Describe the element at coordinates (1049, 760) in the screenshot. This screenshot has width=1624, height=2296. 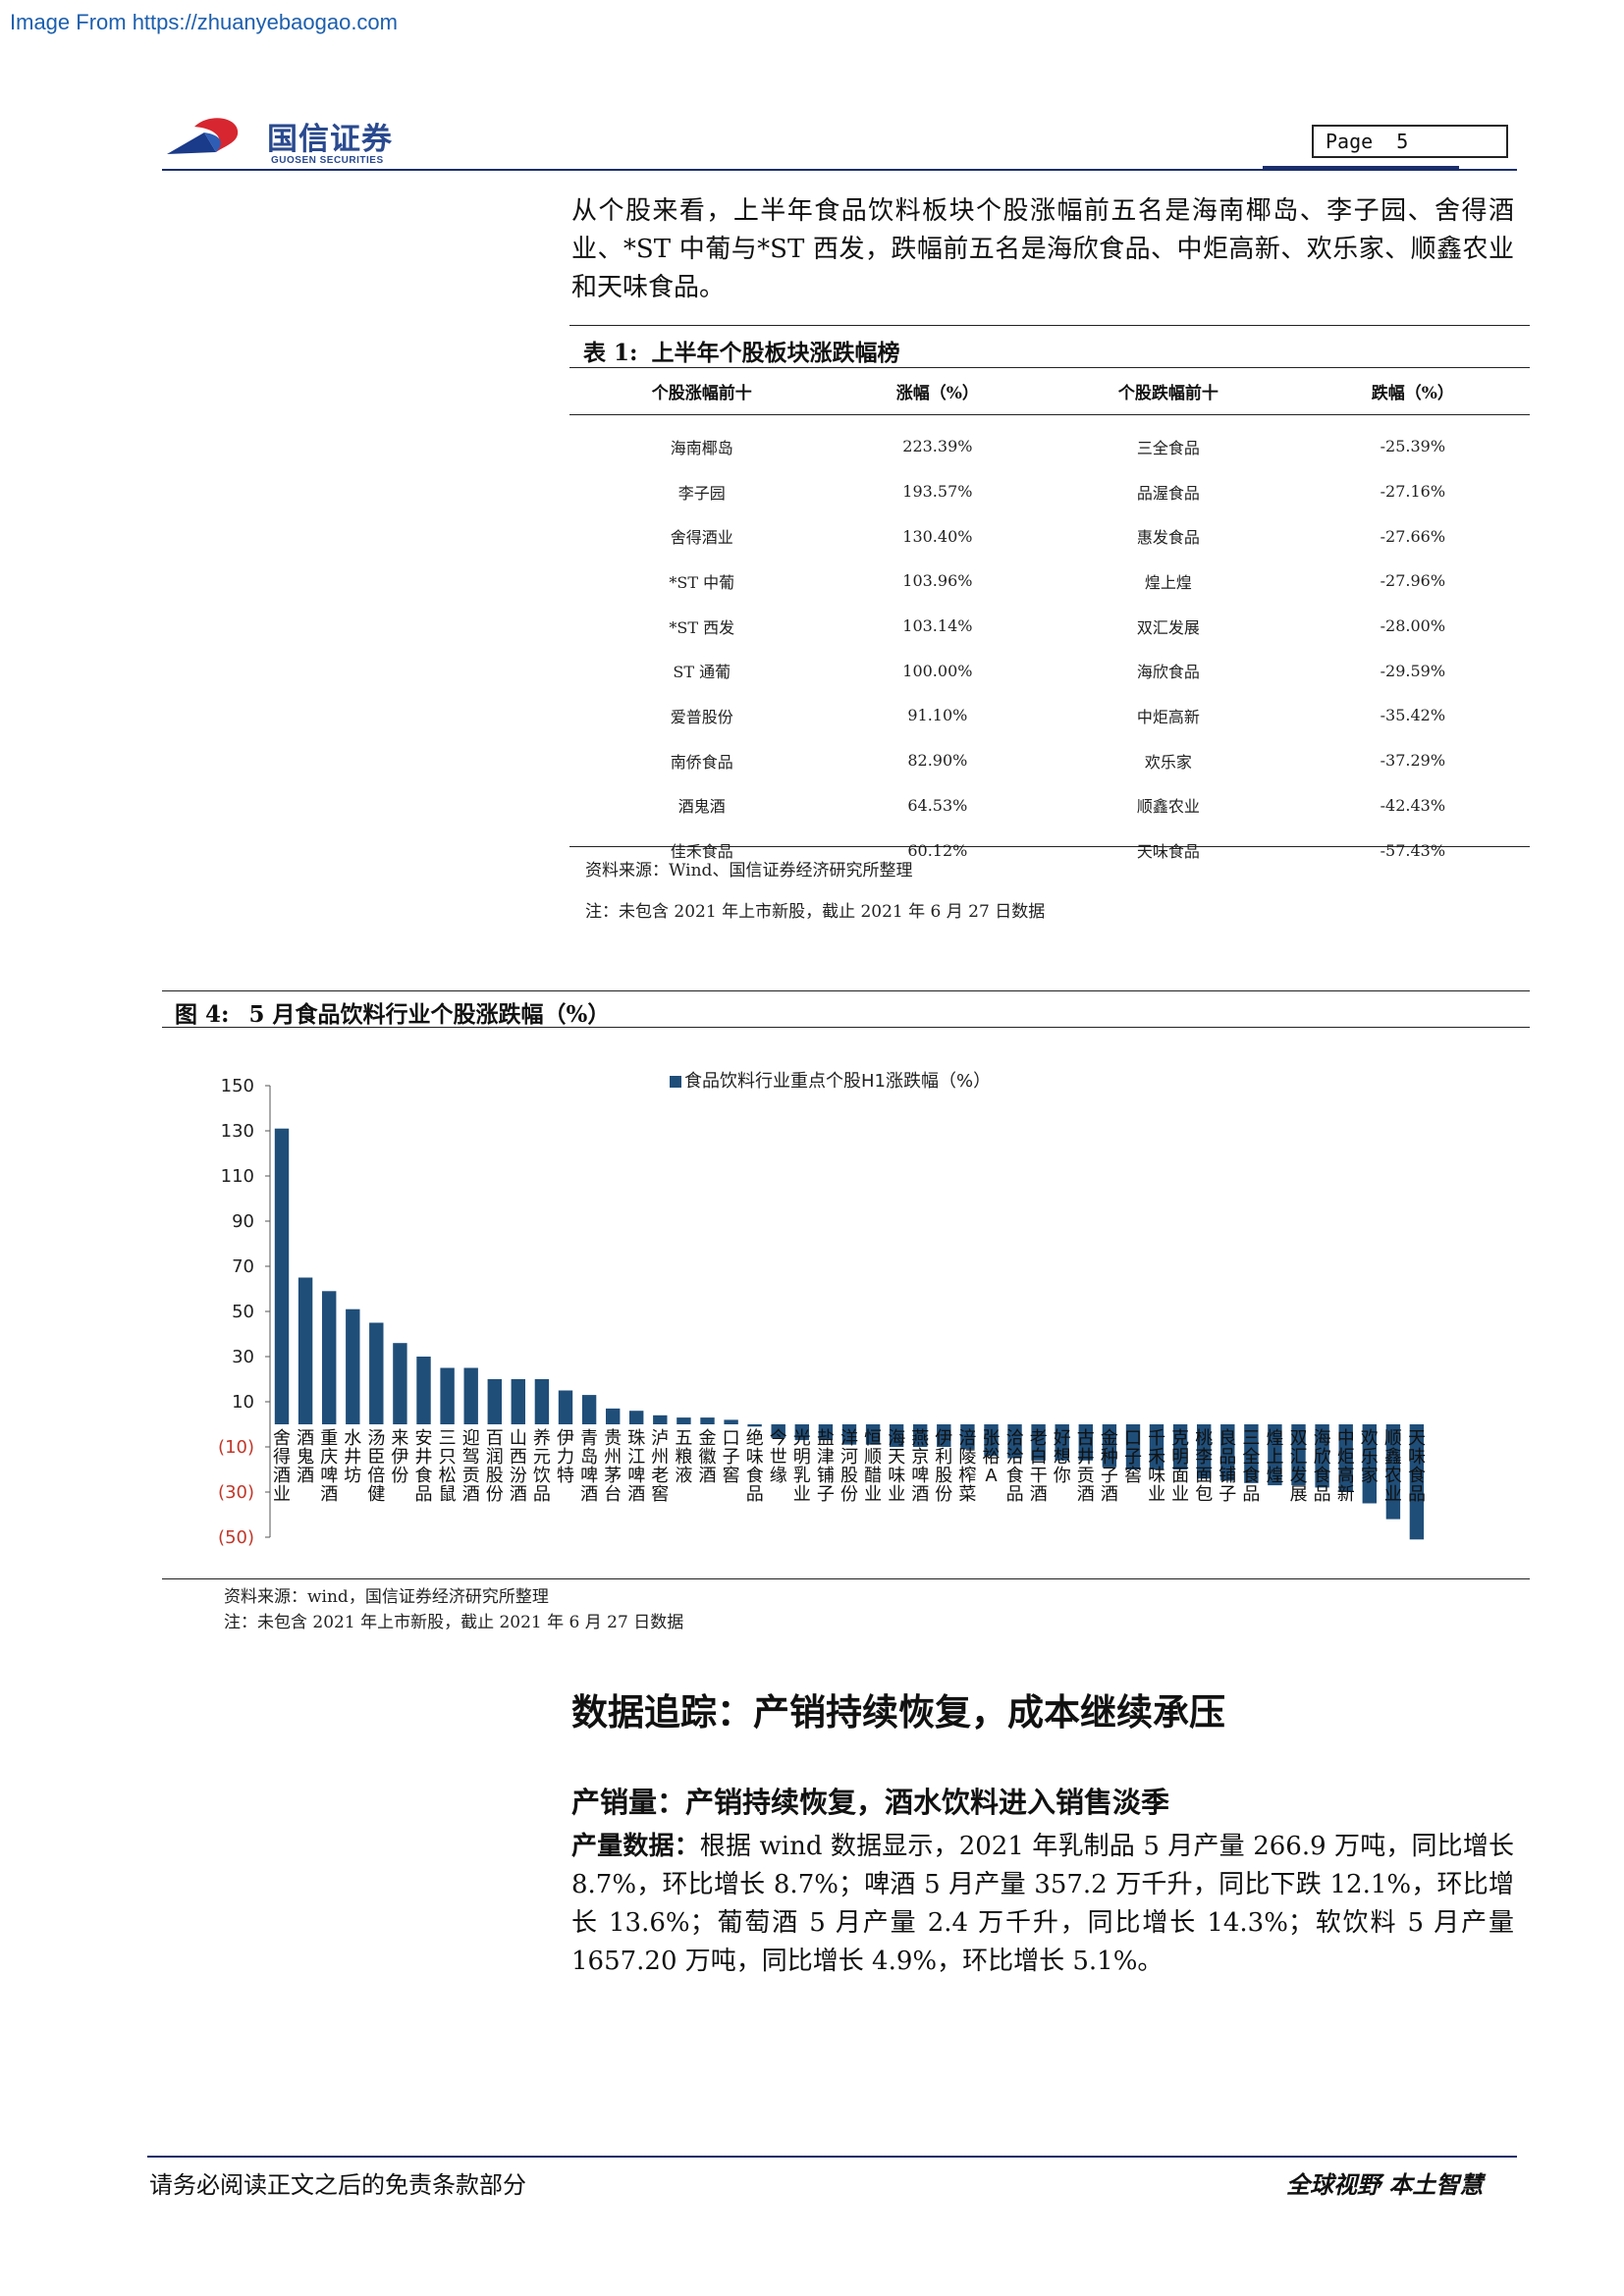
I see `table-row: 南侨食品 82.90% 欢乐家 -37.29%` at that location.